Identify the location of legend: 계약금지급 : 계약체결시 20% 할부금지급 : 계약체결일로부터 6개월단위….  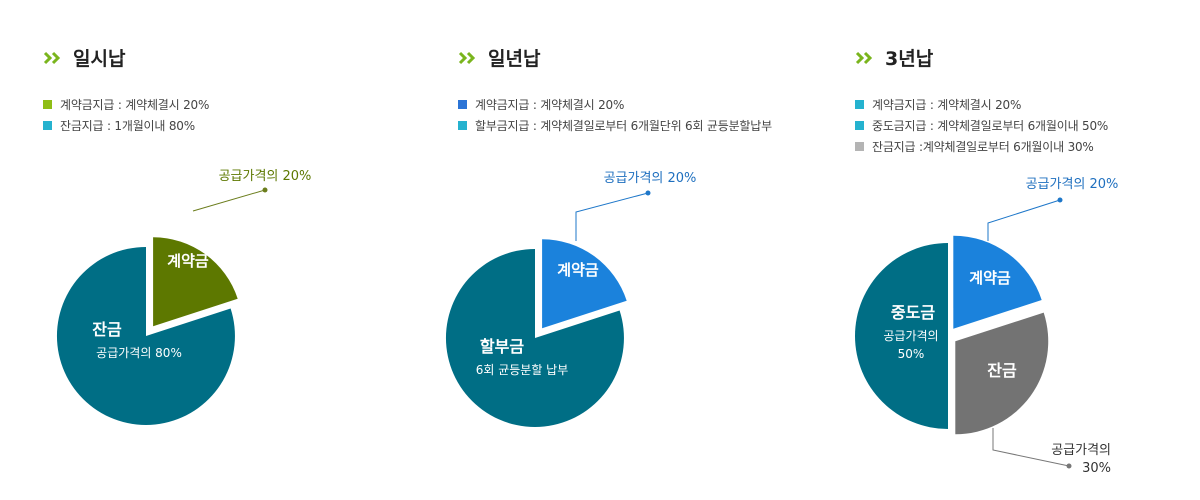
(615, 115).